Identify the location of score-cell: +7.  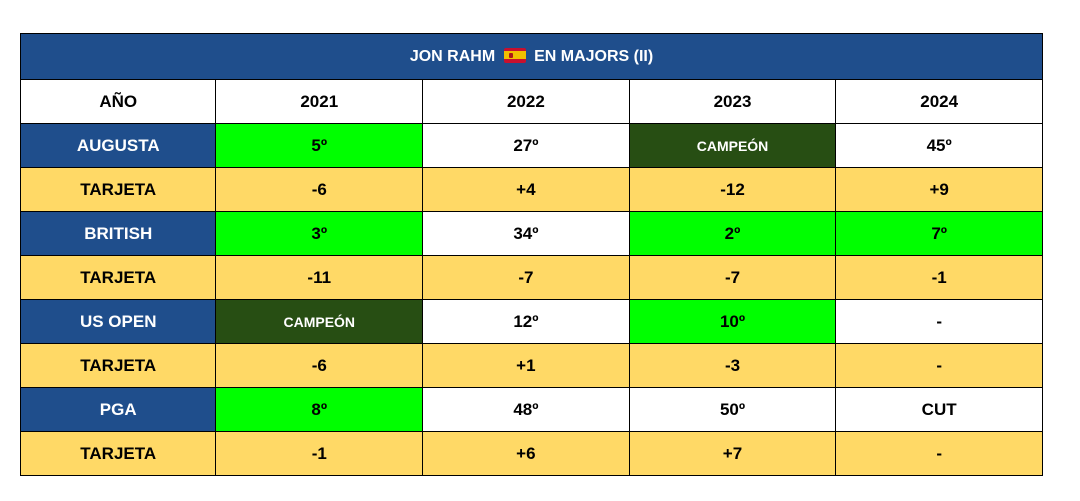
(732, 453).